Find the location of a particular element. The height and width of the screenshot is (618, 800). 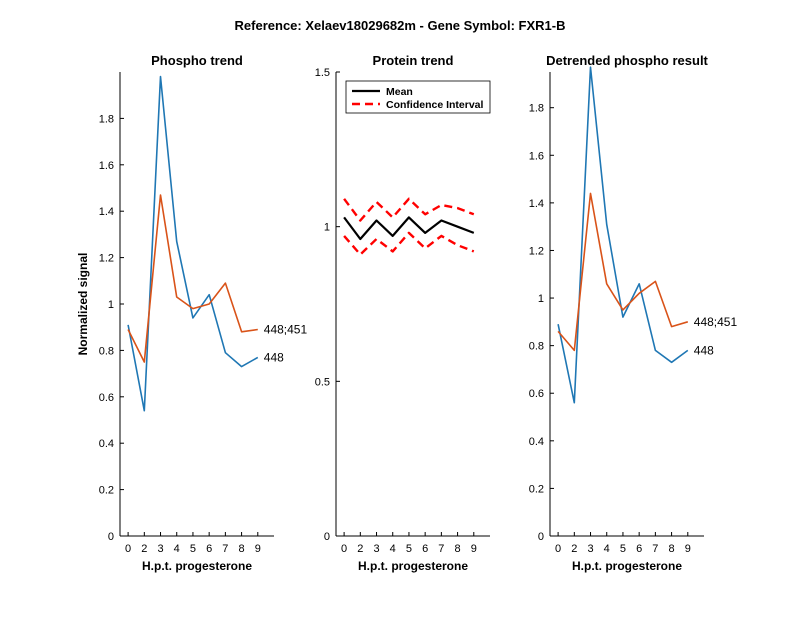

panel-title: Detrended phospho result is located at coordinates (627, 60).